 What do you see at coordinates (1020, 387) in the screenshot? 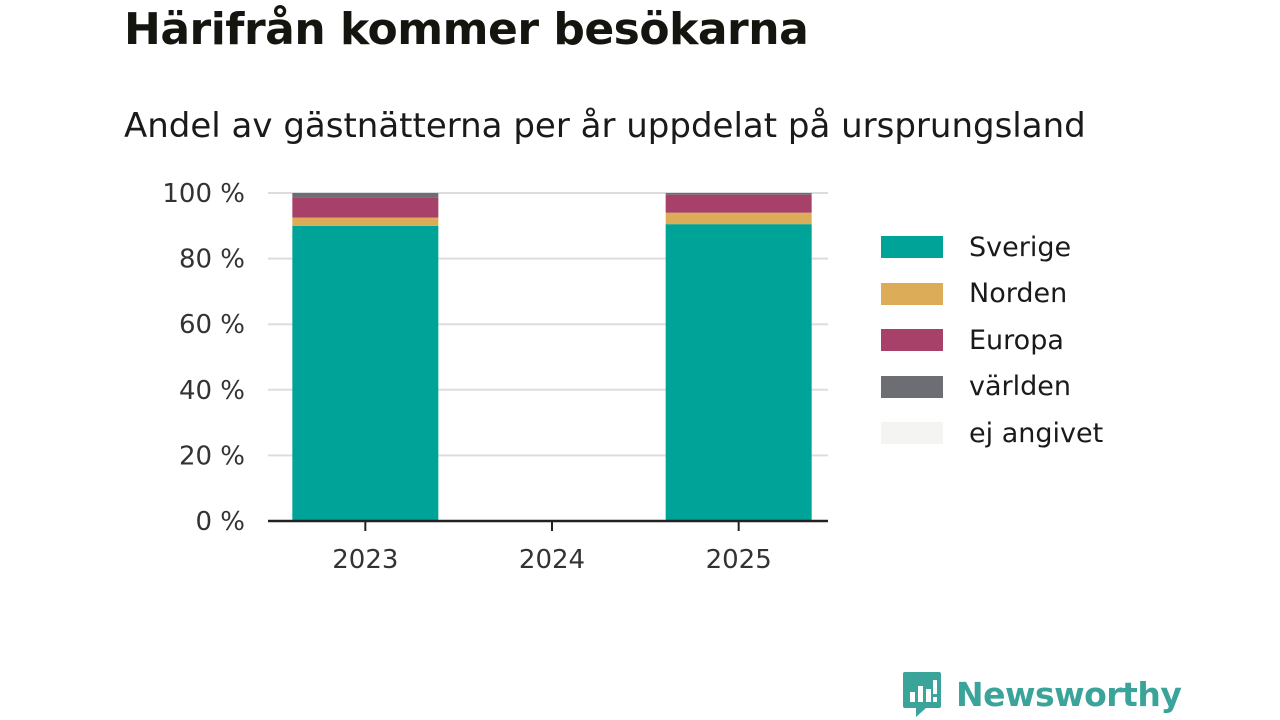
I see `legend-label: världen` at bounding box center [1020, 387].